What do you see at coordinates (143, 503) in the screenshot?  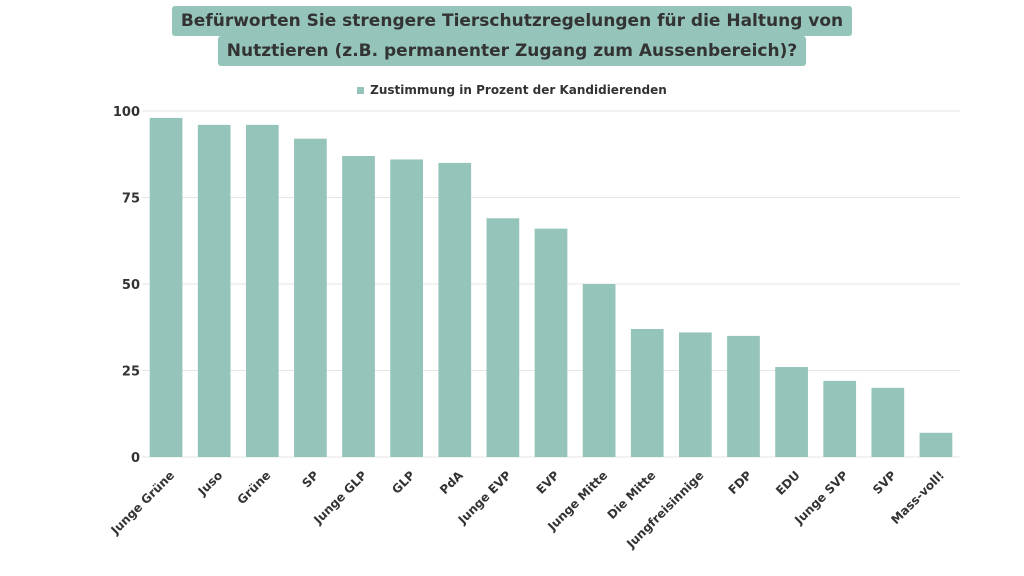 I see `x-tick-label-0: Junge Grüne` at bounding box center [143, 503].